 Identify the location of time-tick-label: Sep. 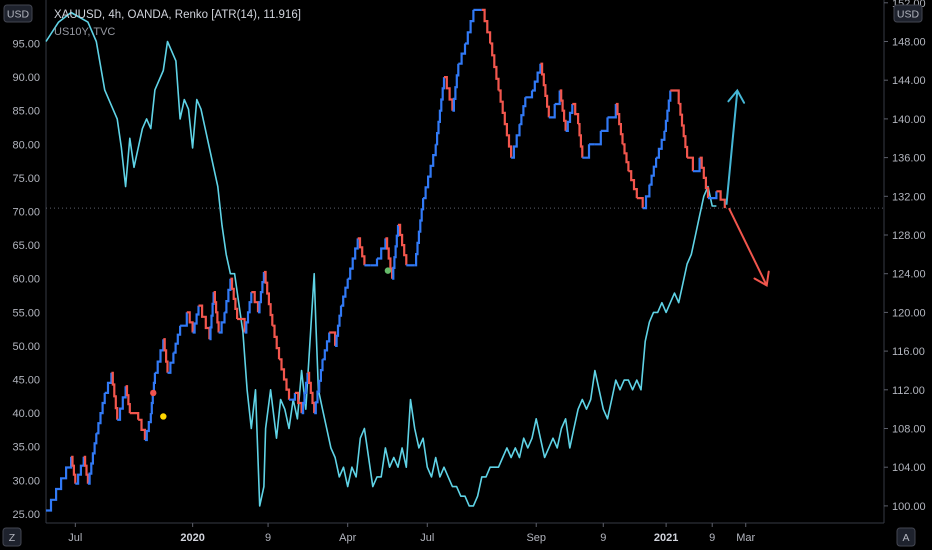
(536, 538).